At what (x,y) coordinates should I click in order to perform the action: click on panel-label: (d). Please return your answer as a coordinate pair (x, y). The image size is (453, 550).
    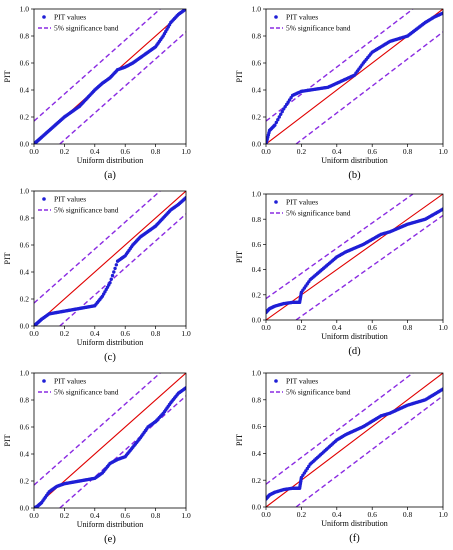
    Looking at the image, I should click on (354, 351).